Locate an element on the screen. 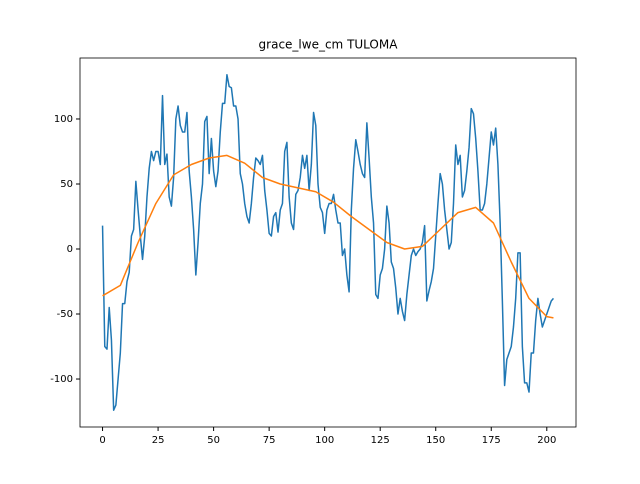  x-tick-label: 25 is located at coordinates (158, 440).